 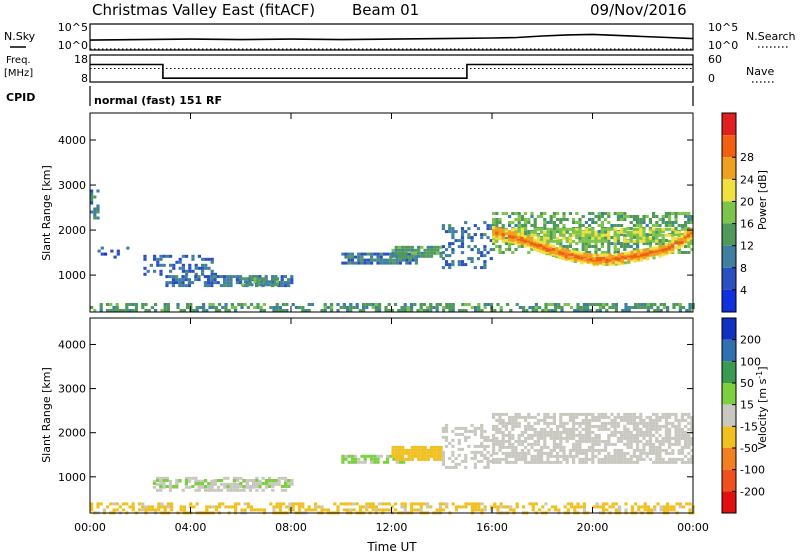 I want to click on freq-left-bottom-tick: 8, so click(x=84, y=78).